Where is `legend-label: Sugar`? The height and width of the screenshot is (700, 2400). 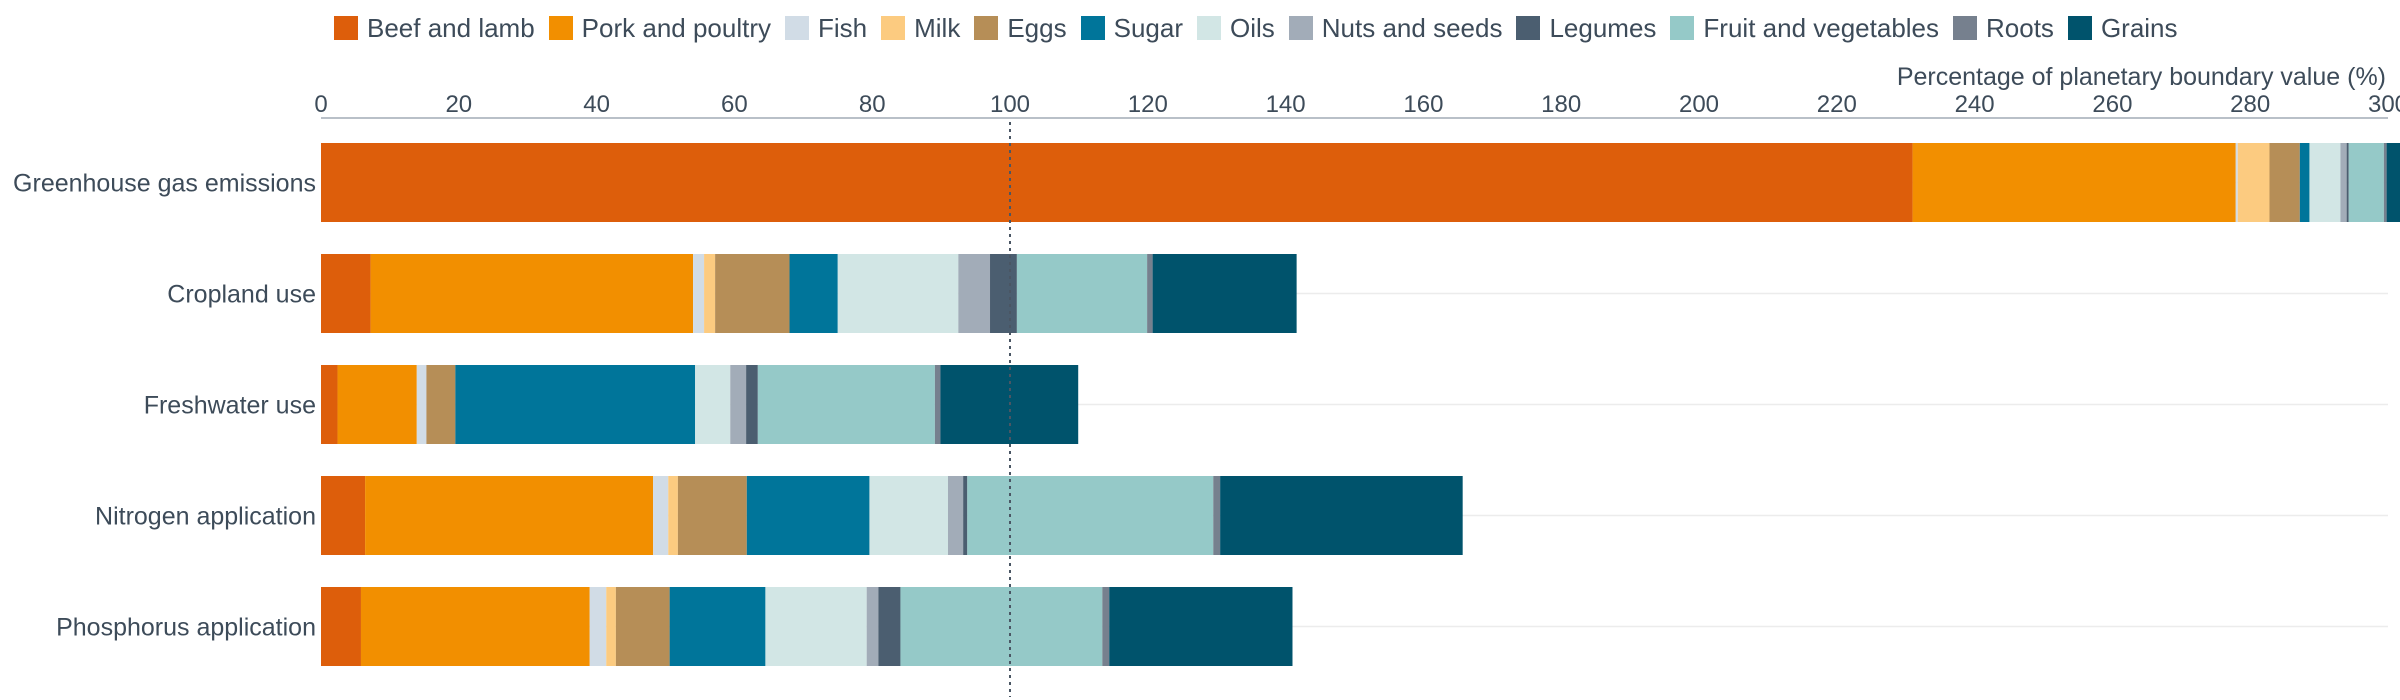 legend-label: Sugar is located at coordinates (1148, 27).